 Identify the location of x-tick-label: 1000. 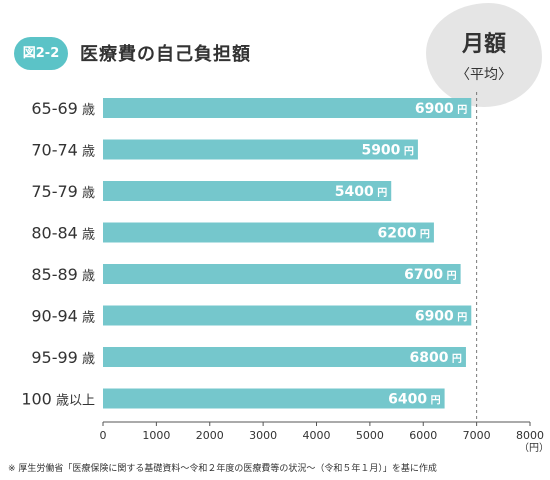
(156, 435).